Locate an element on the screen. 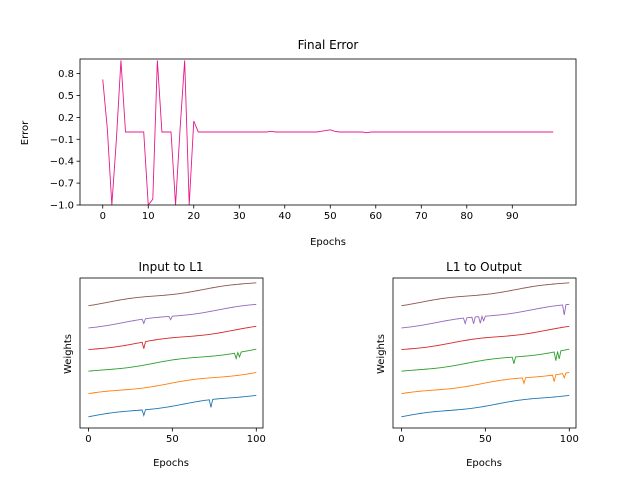 The image size is (640, 480). final-error-ytick-label: −0.7 is located at coordinates (62, 184).